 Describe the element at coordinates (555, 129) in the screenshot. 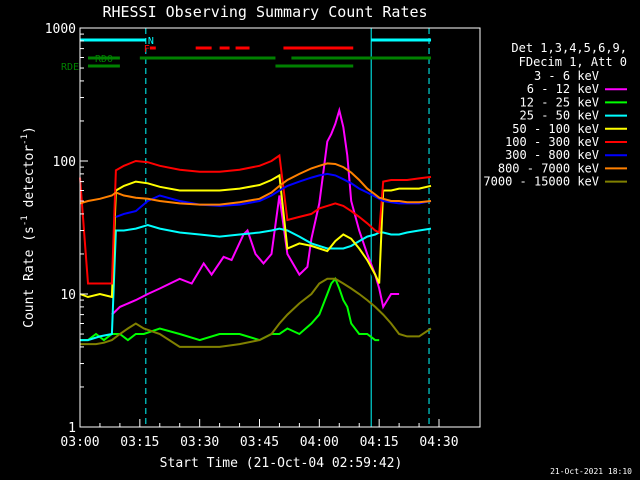

I see `legend-label-4: 50 - 100 keV` at that location.